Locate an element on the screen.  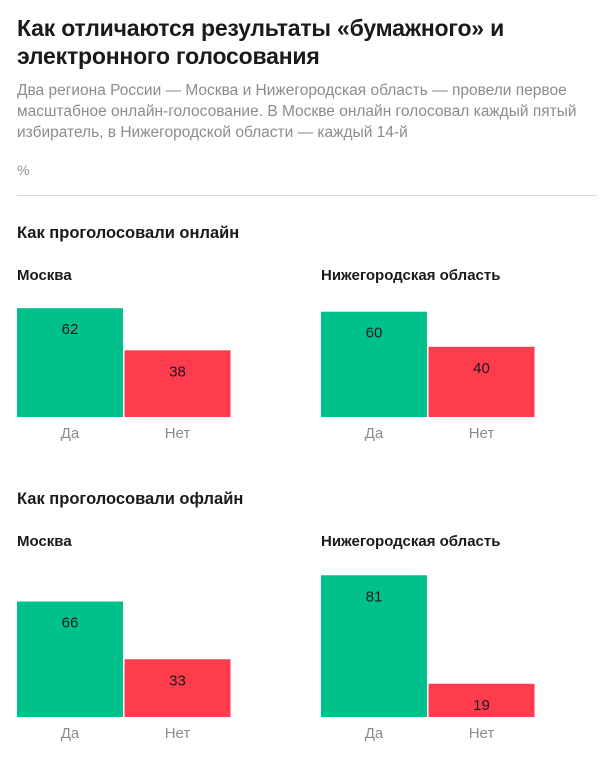
region-title-moscow-offline: Москва is located at coordinates (44, 541).